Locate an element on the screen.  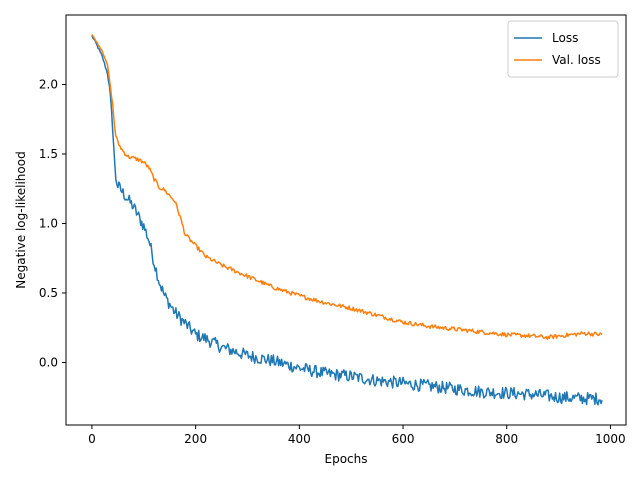
y-tick-label: 1.5 is located at coordinates (48, 154).